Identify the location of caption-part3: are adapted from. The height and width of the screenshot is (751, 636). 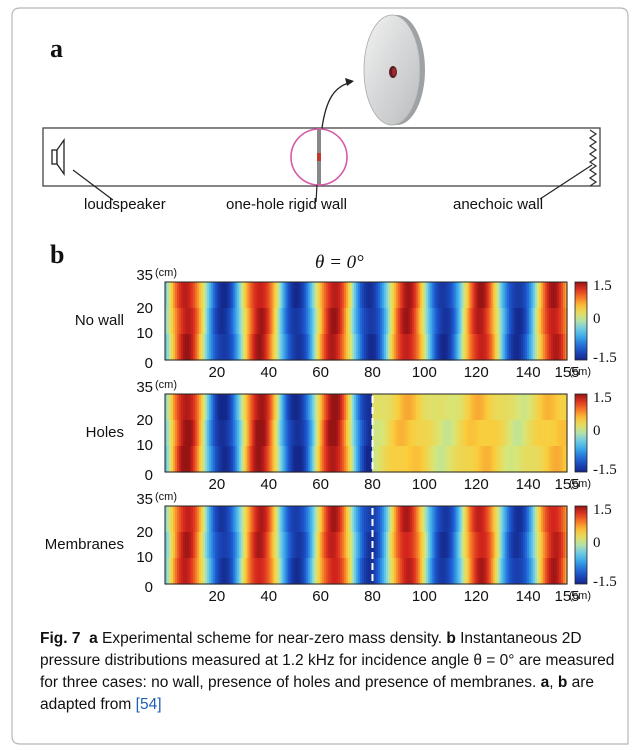
(317, 693).